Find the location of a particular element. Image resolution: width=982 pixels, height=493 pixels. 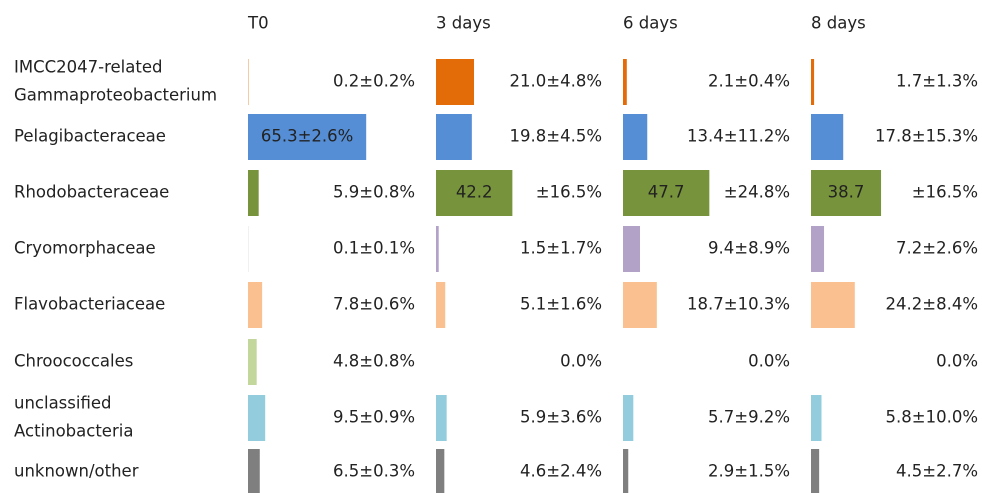

value-label: 4.5±2.7% is located at coordinates (937, 471).